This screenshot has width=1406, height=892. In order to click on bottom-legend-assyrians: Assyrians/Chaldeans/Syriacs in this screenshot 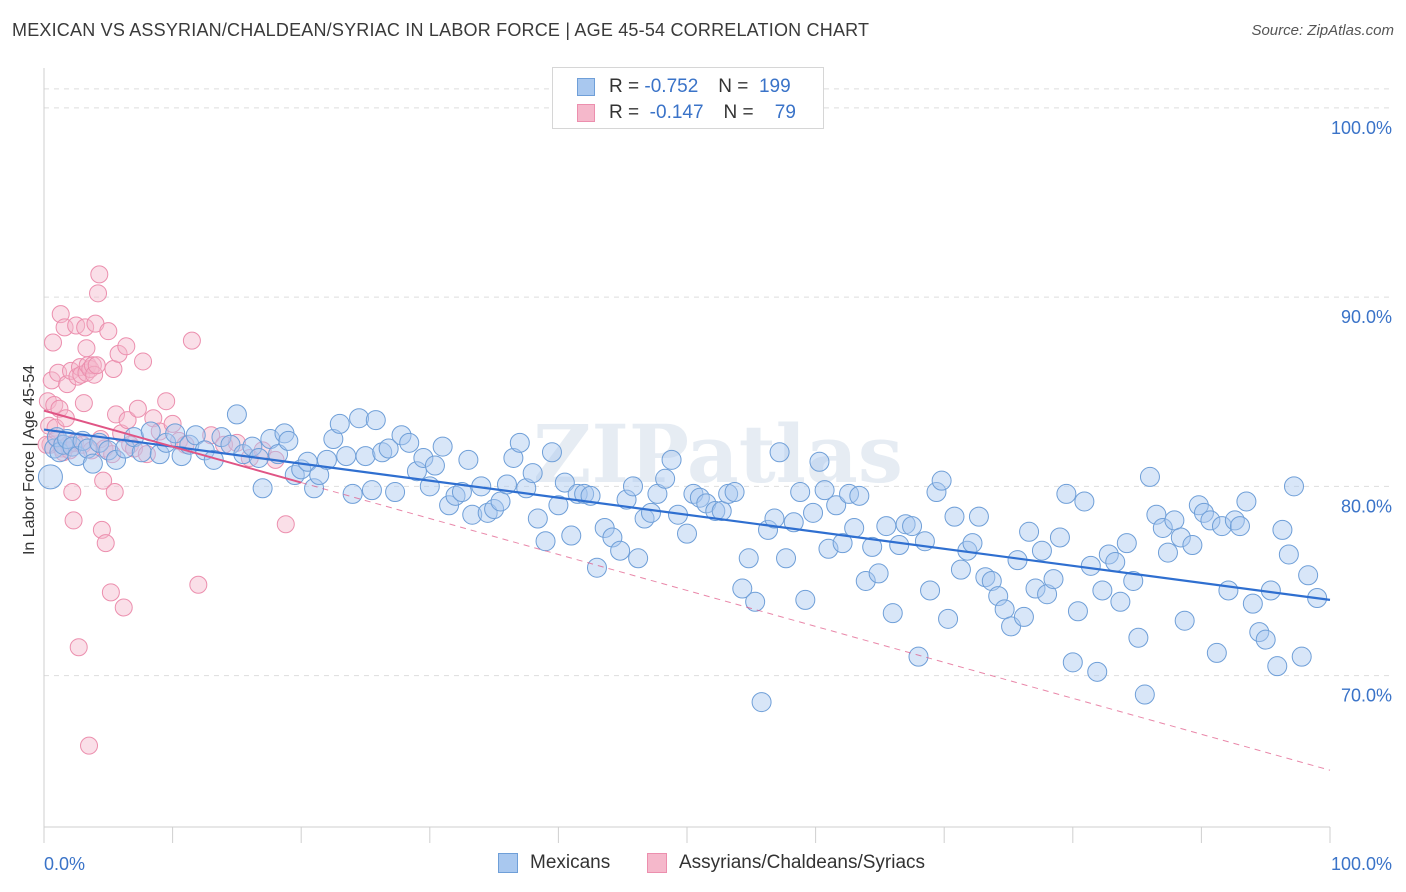, I will do `click(786, 863)`.